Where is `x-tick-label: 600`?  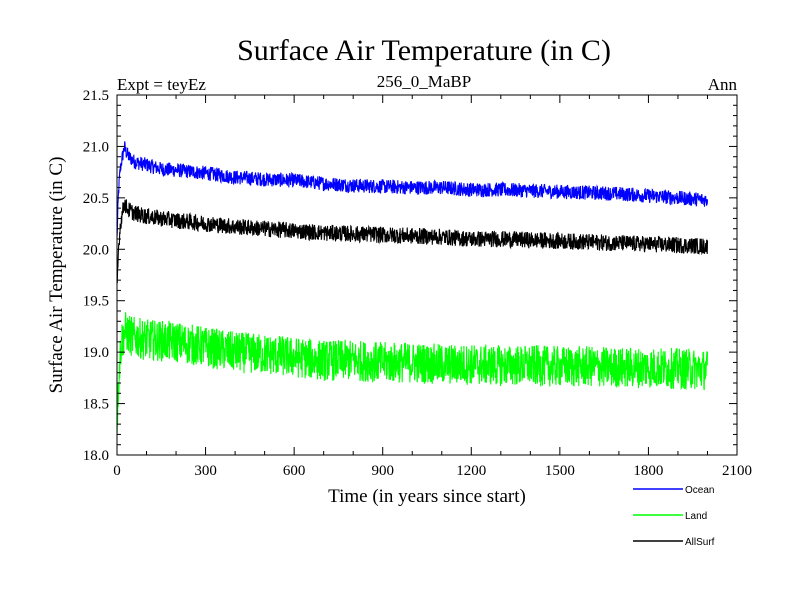 x-tick-label: 600 is located at coordinates (294, 471).